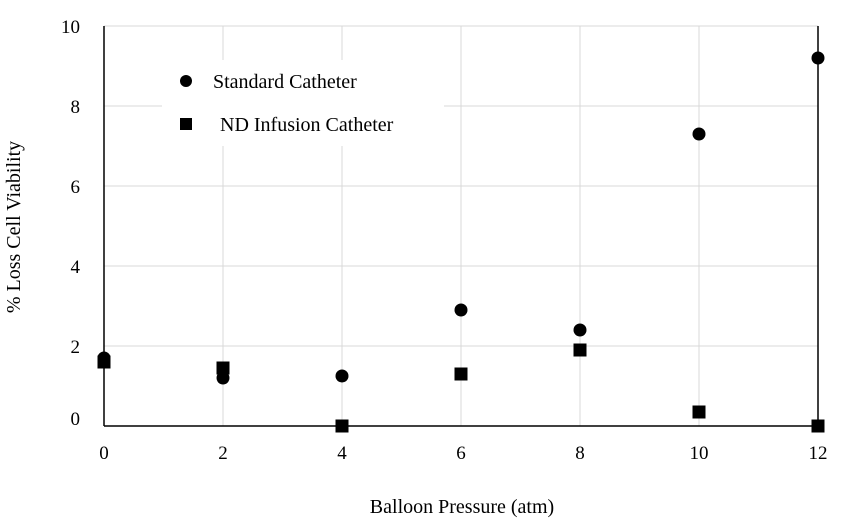 Image resolution: width=854 pixels, height=520 pixels. What do you see at coordinates (580, 453) in the screenshot?
I see `x-tick-label: 8` at bounding box center [580, 453].